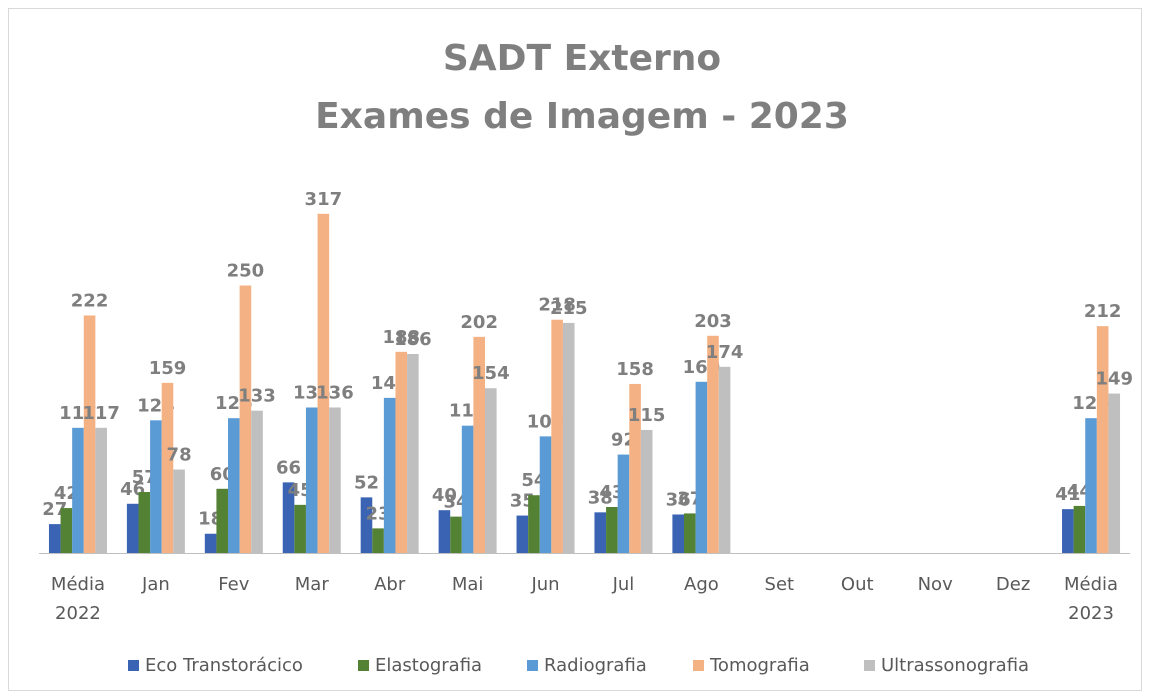 This screenshot has height=699, width=1150. I want to click on data-label: 38, so click(600, 497).